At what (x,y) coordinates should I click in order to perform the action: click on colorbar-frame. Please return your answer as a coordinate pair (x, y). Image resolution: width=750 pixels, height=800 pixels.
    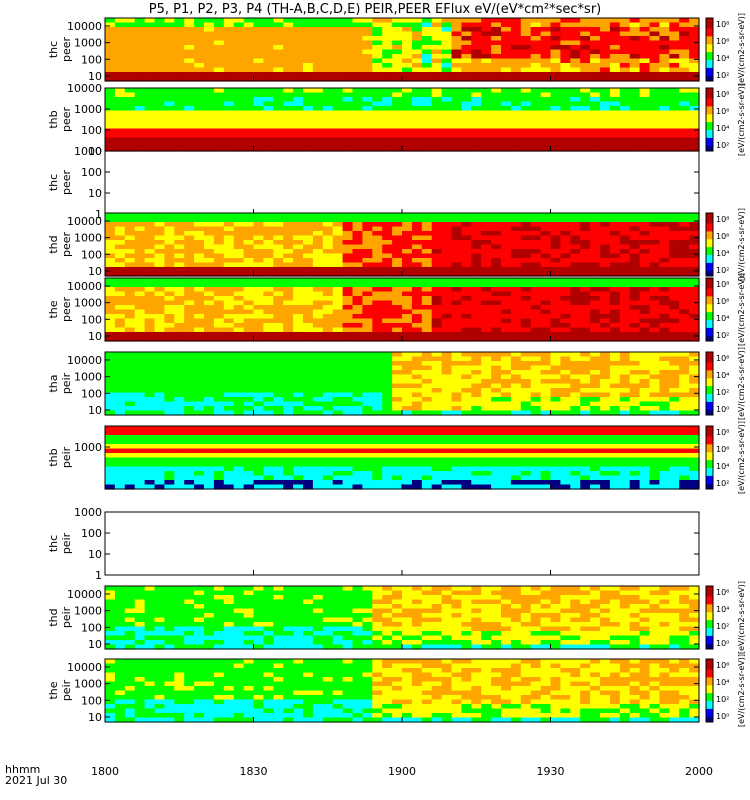
    Looking at the image, I should click on (709, 244).